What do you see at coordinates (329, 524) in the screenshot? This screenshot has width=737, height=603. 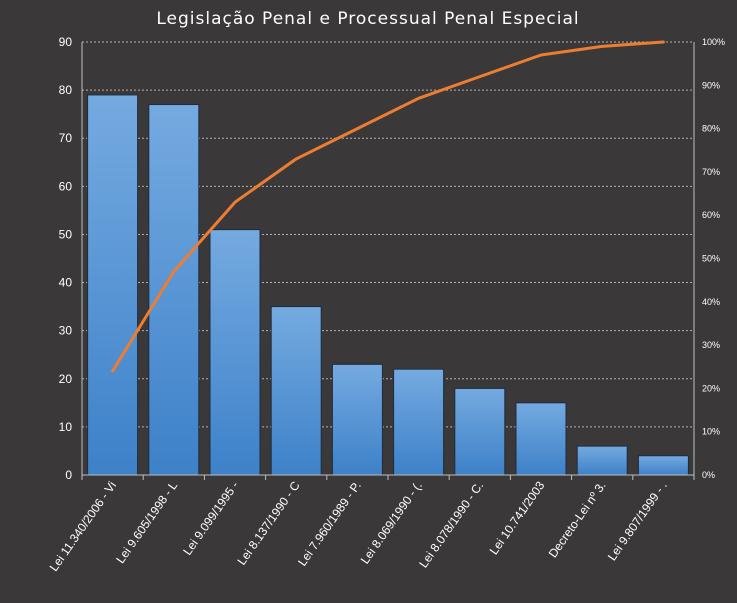 I see `x-tick-label: Lei 7.960/1989 - P.` at bounding box center [329, 524].